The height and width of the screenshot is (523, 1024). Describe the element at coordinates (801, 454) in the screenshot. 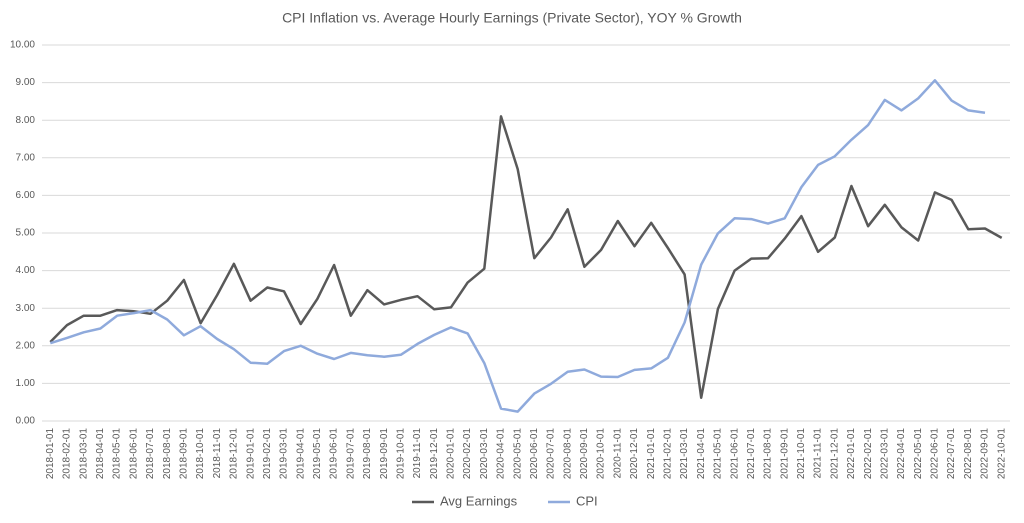

I see `x-tick-label: 2021-10-01` at that location.